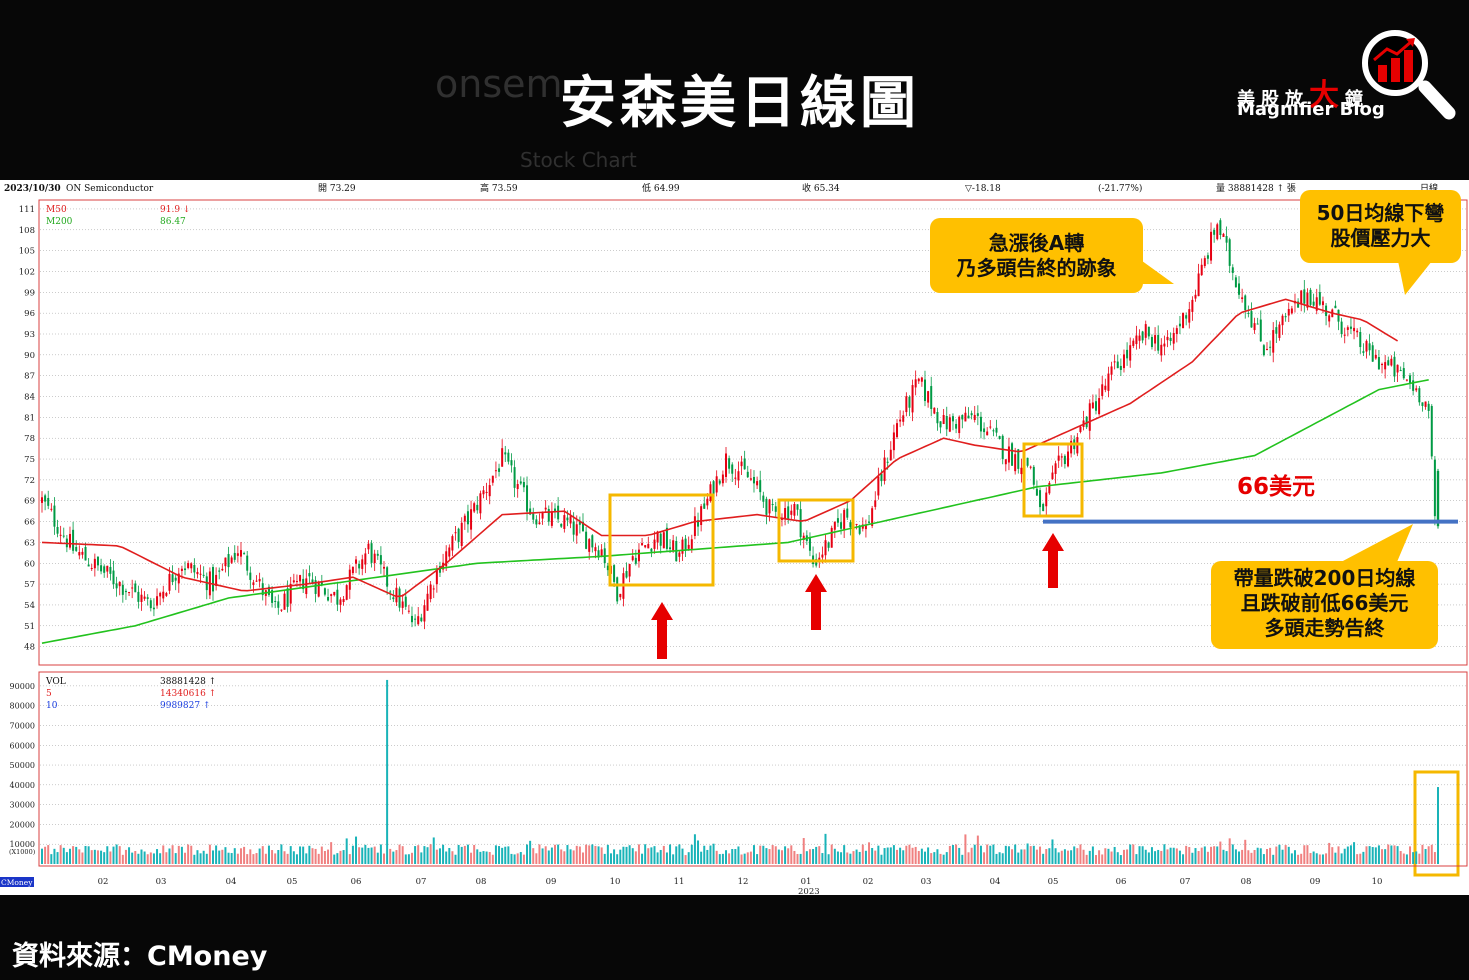 The width and height of the screenshot is (1469, 980). What do you see at coordinates (1324, 586) in the screenshot?
I see `callout-break: 帶量跌破200日均線 且跌破前低66美元 多頭走勢告終` at bounding box center [1324, 586].